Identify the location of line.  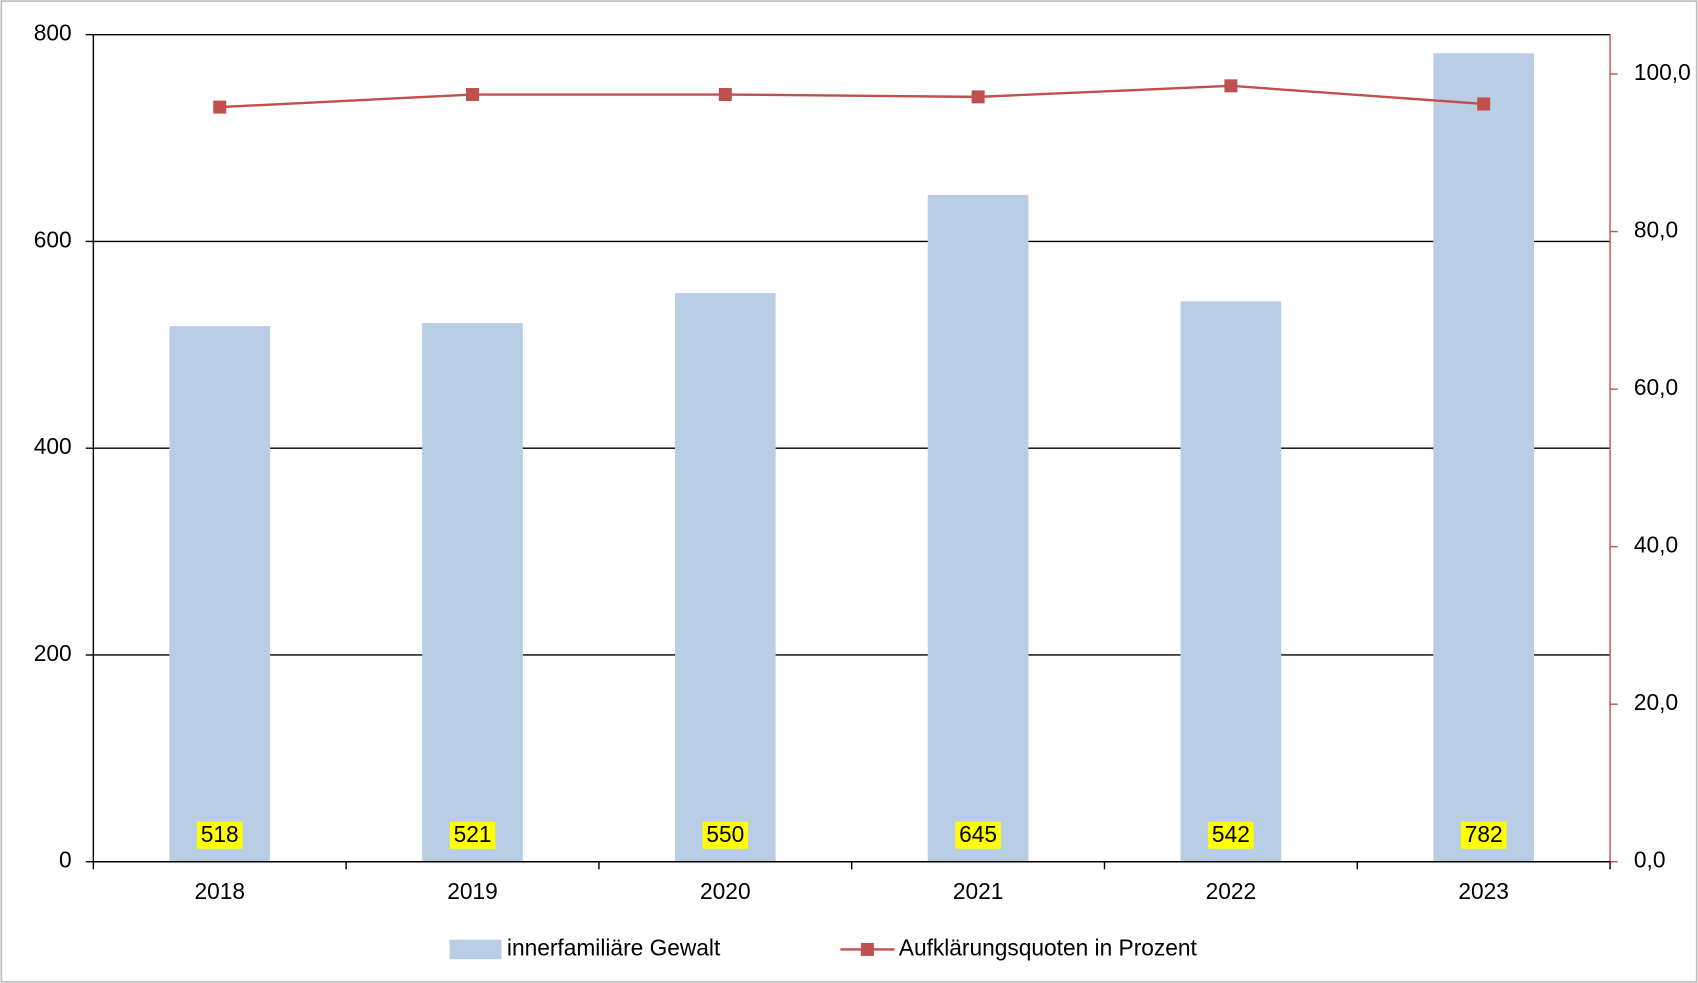
(851, 96).